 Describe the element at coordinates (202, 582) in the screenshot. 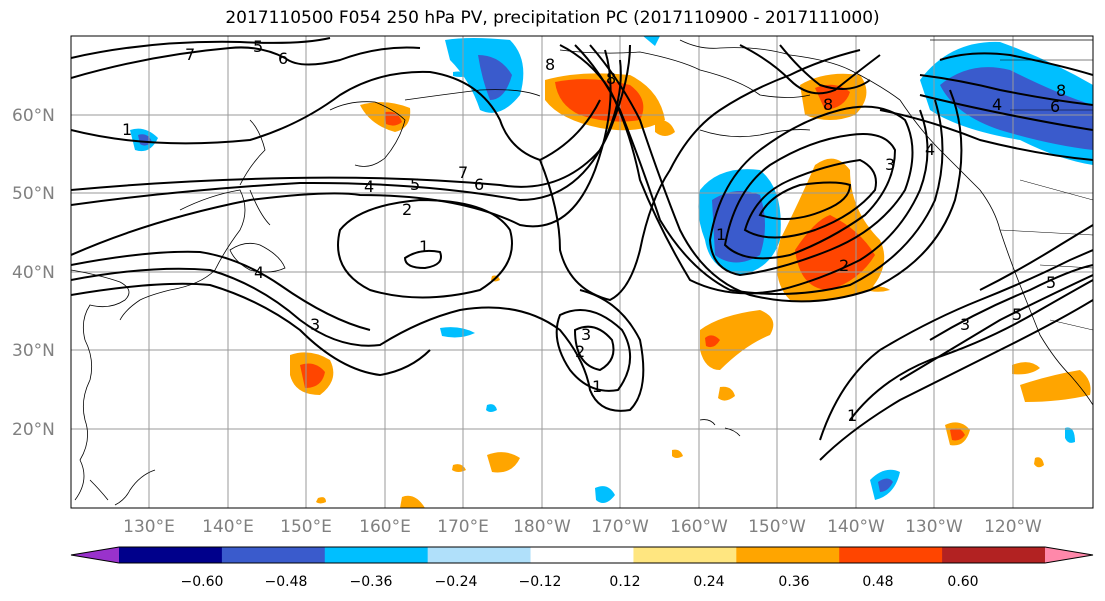

I see `colorbar-tick: −0.60` at that location.